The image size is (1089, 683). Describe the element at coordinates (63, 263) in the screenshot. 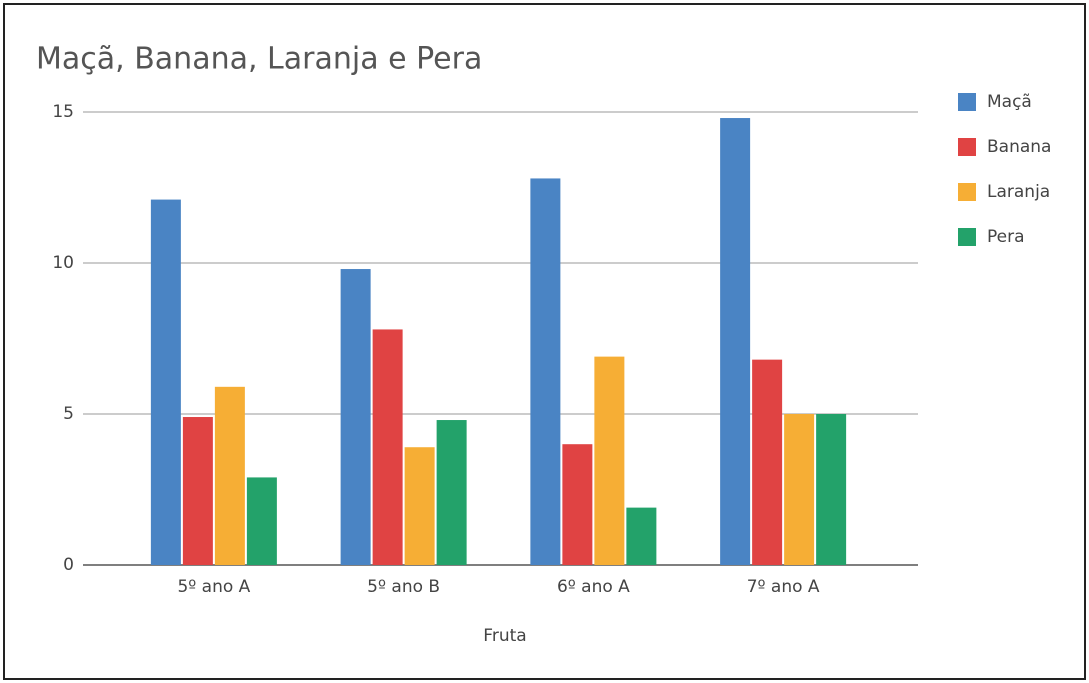

I see `y-tick-label: 10` at that location.